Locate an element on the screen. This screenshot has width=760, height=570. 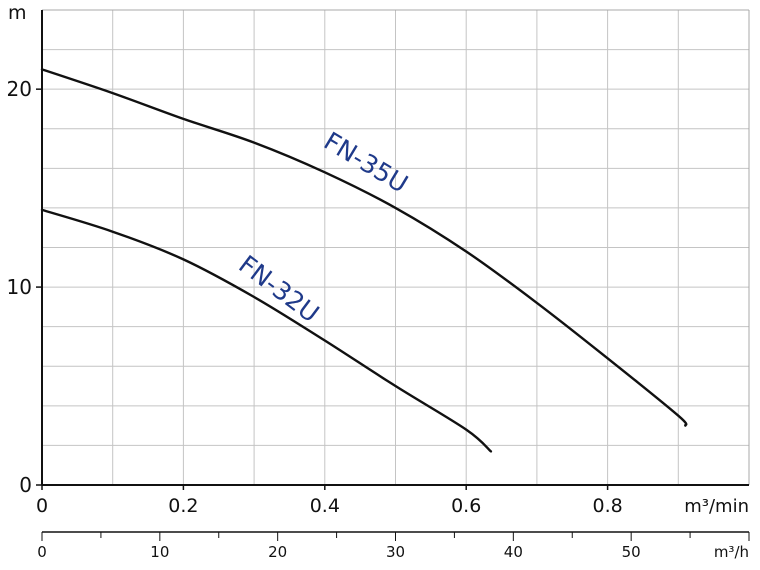
x-tick-label: 0.4 is located at coordinates (325, 506).